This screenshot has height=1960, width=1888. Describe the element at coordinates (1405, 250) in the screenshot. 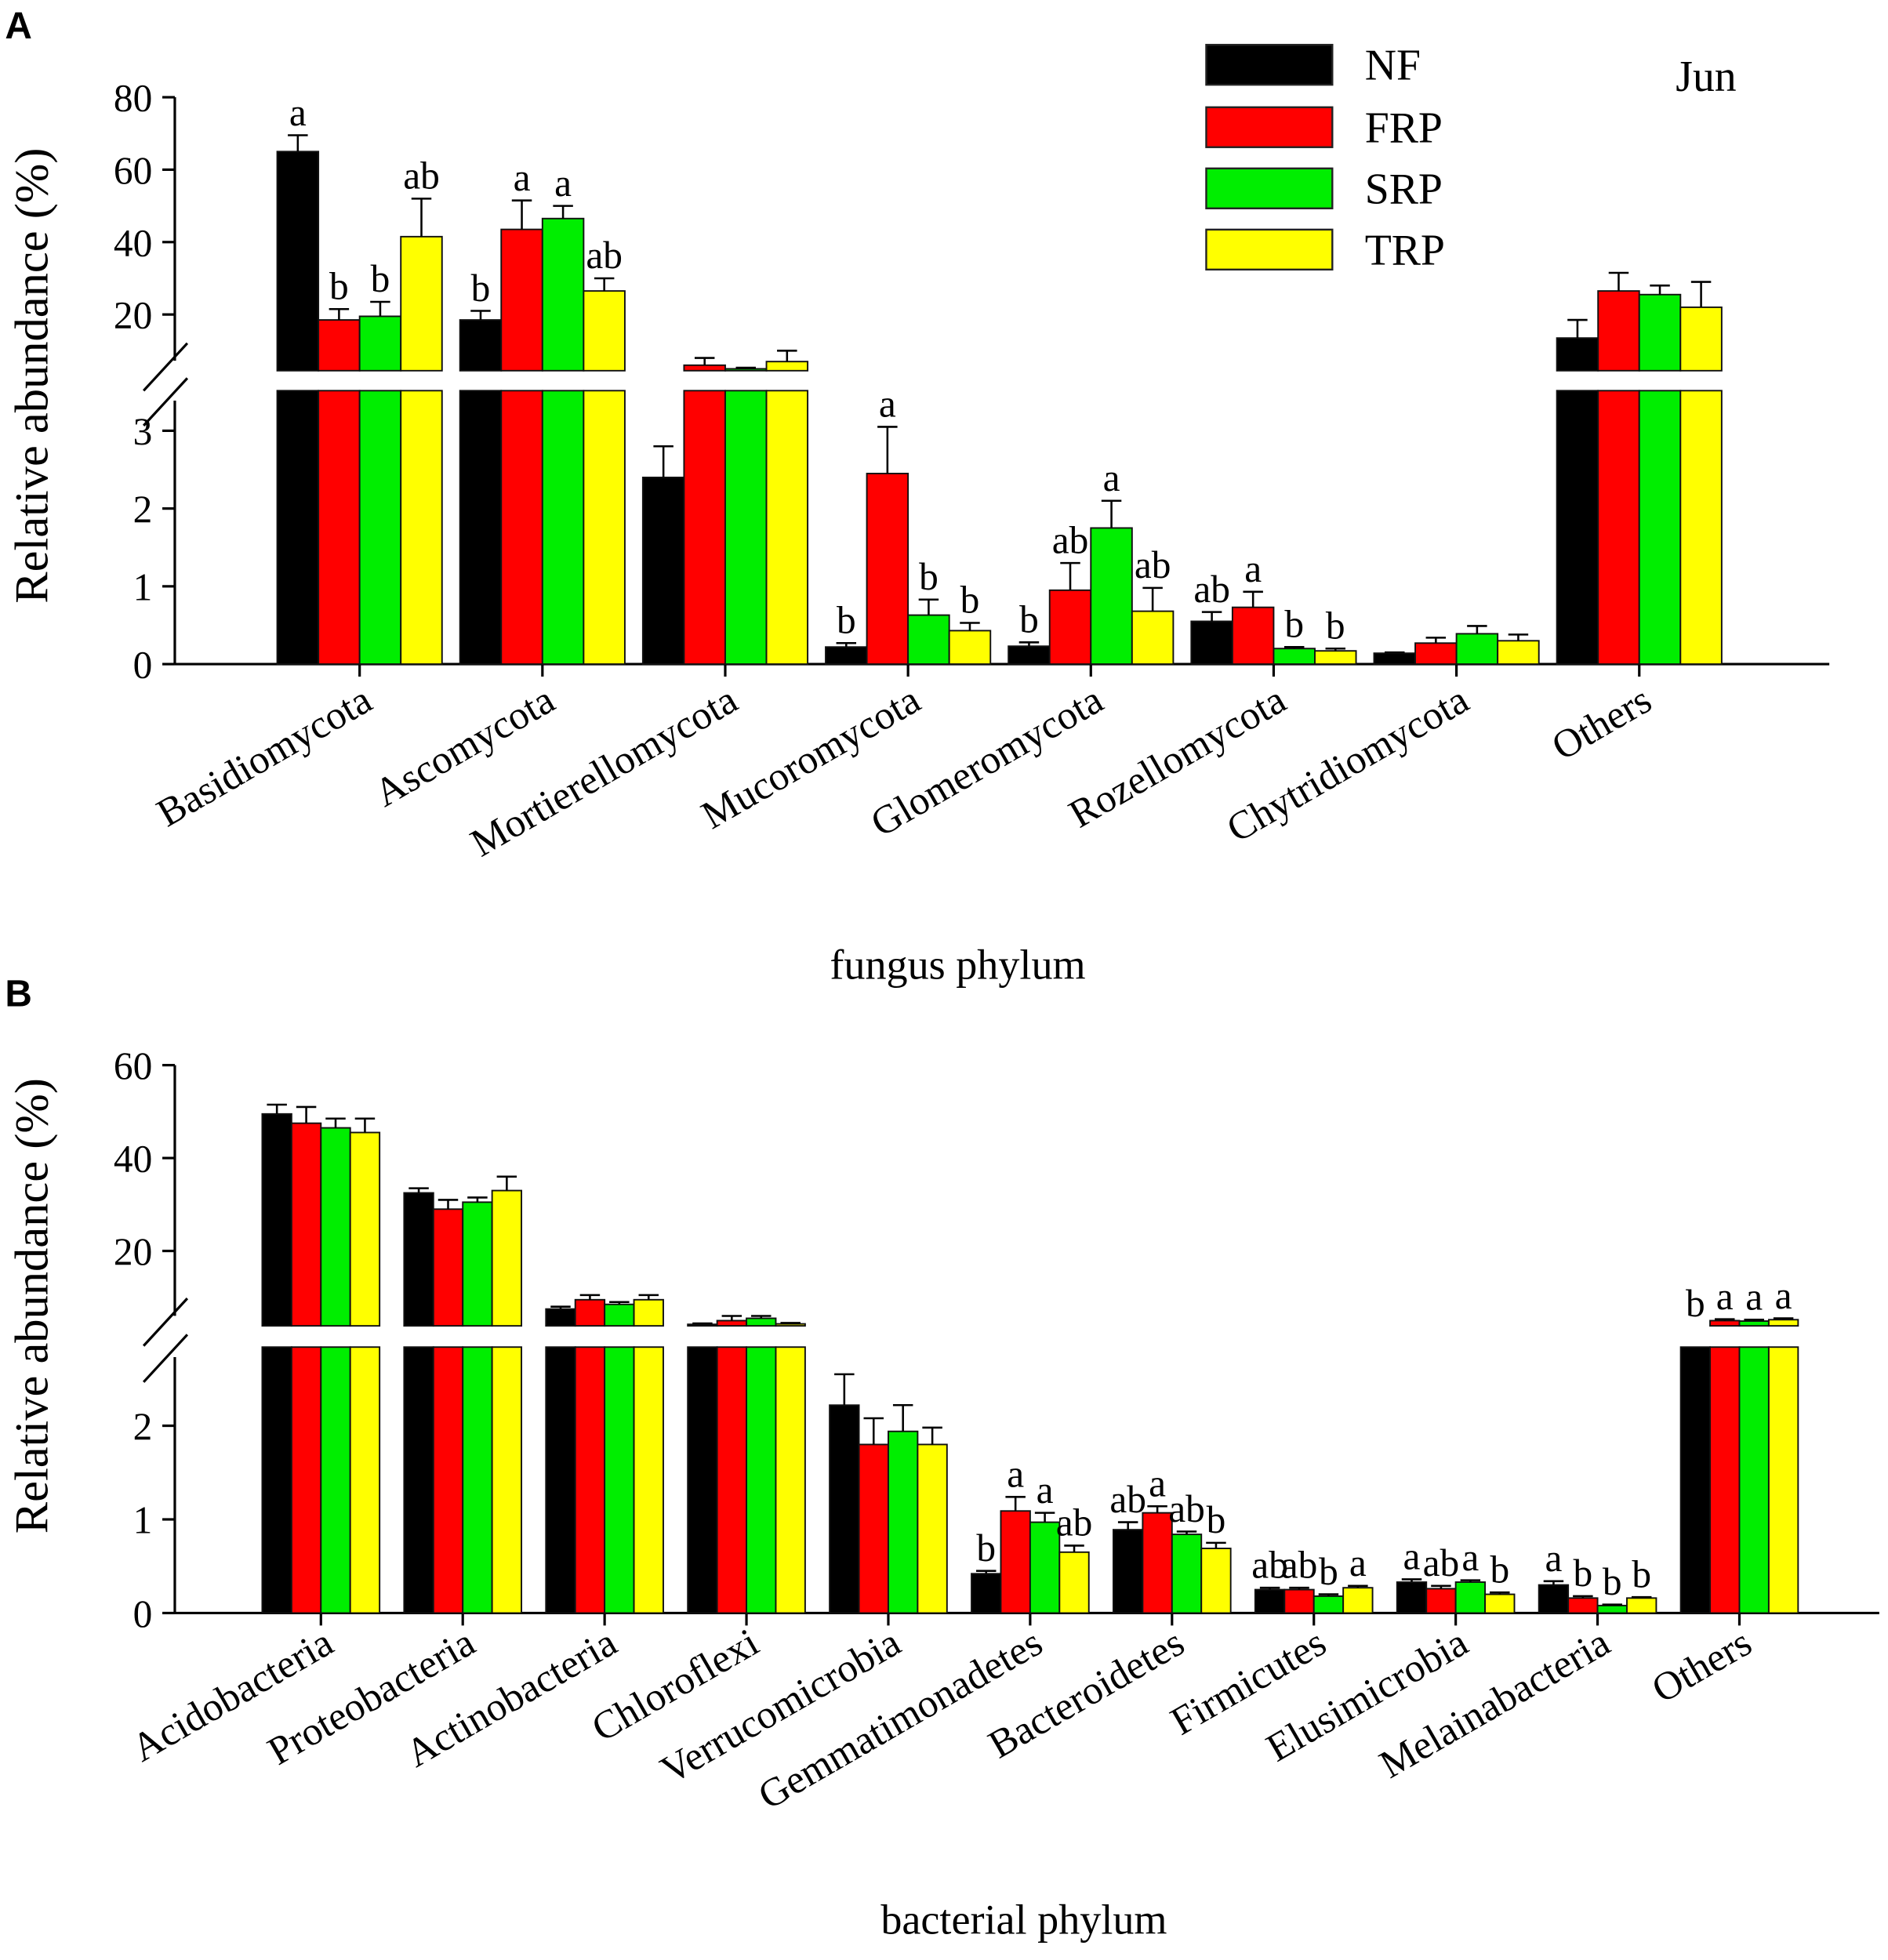

I see `legend-label-trp: TRP` at that location.